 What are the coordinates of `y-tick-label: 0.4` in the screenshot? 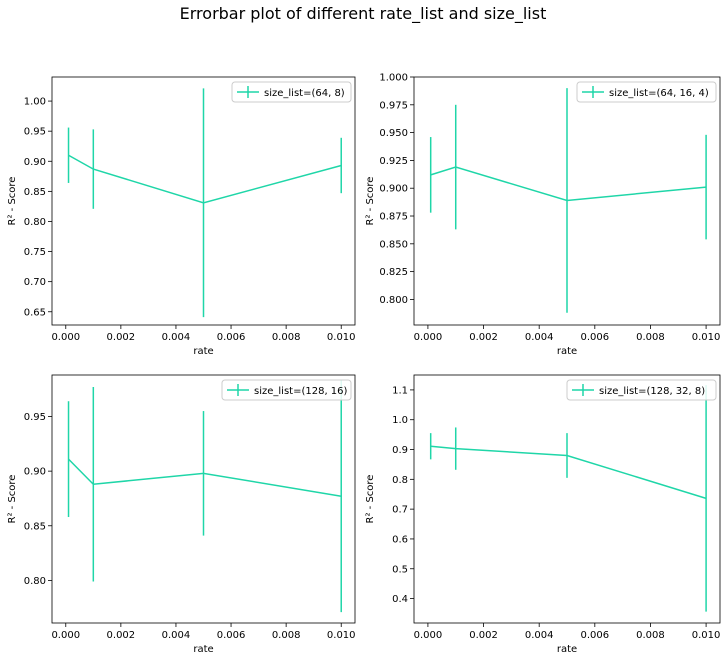 It's located at (400, 599).